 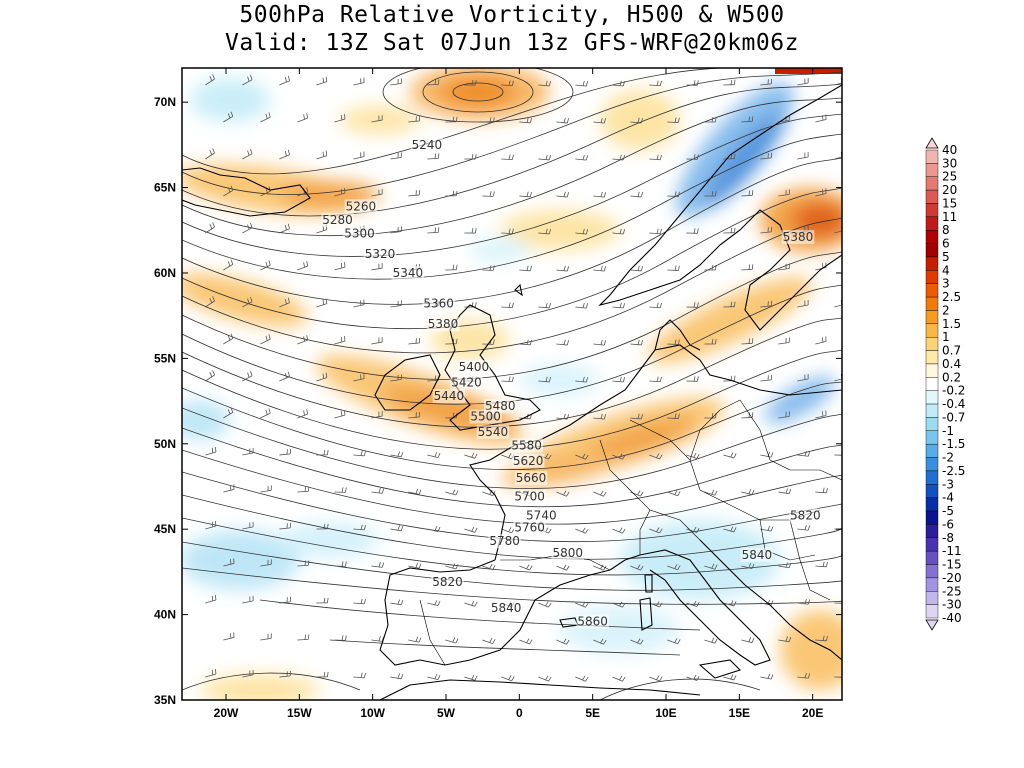 I want to click on colorbar-label: -5, so click(x=948, y=511).